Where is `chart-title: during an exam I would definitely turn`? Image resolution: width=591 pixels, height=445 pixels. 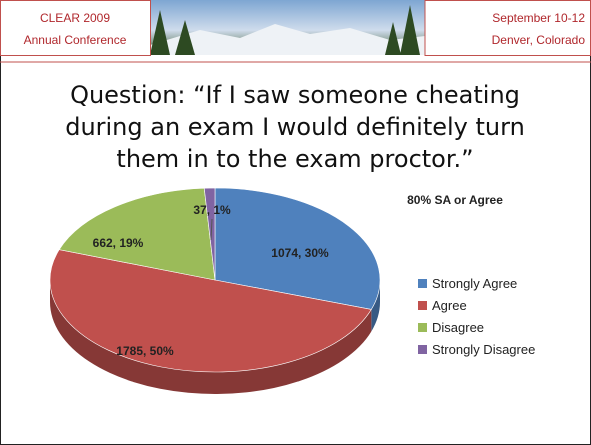 chart-title: during an exam I would definitely turn is located at coordinates (295, 127).